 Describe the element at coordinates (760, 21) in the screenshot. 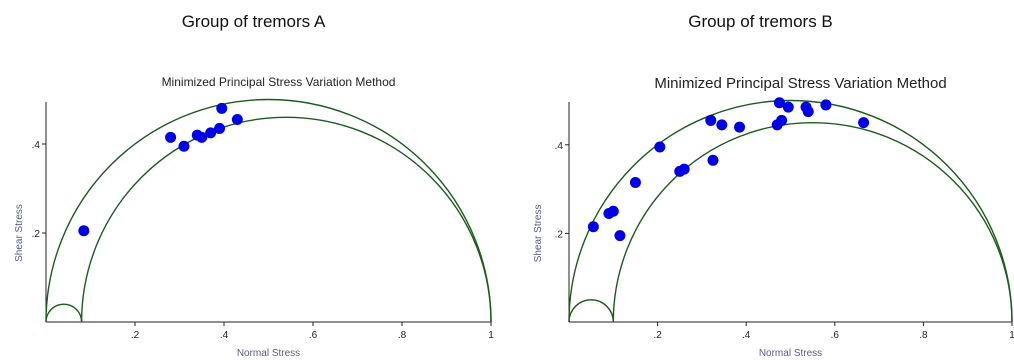

I see `group-title-b: Group of tremors B` at that location.